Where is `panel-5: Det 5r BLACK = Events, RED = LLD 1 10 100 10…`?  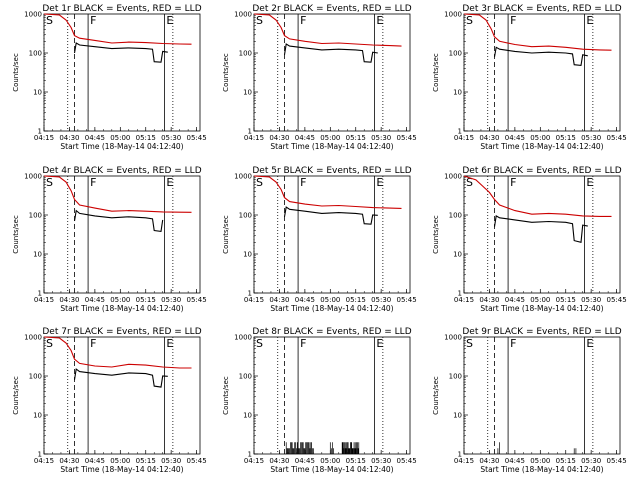 panel-5: Det 5r BLACK = Events, RED = LLD 1 10 100 10… is located at coordinates (319, 239).